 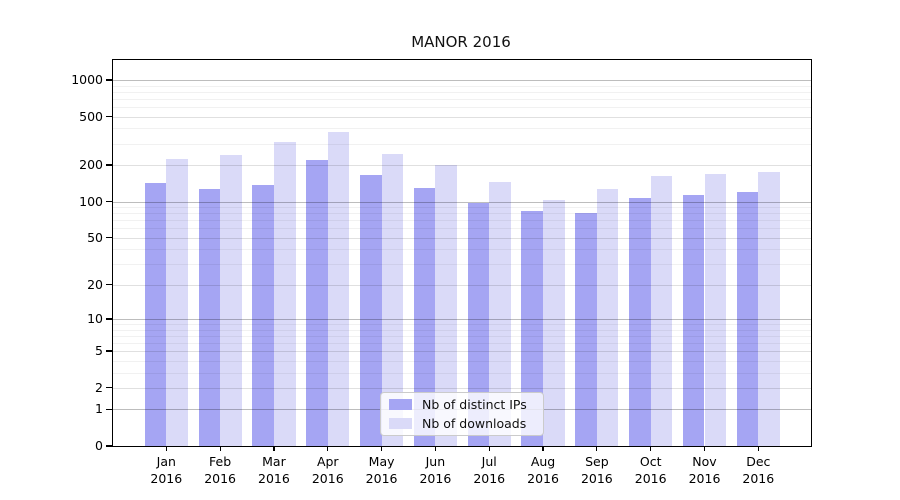 What do you see at coordinates (474, 423) in the screenshot?
I see `legend-label-downloads: Nb of downloads` at bounding box center [474, 423].